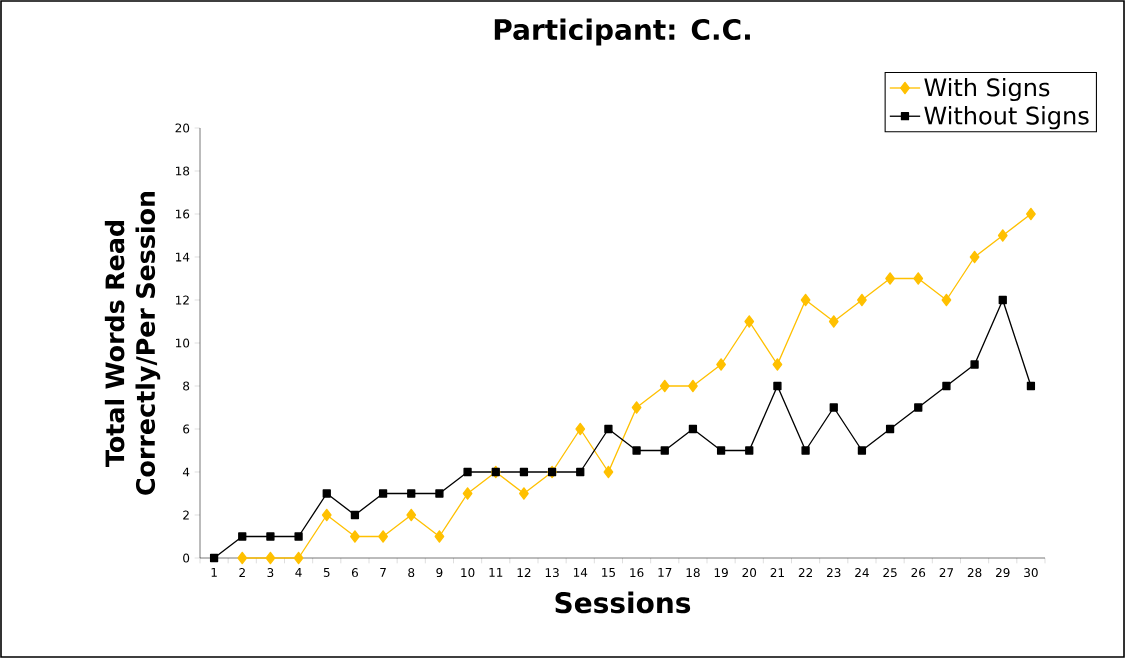 This screenshot has width=1125, height=658. Describe the element at coordinates (622, 32) in the screenshot. I see `chart-title: Participant: C.C.` at that location.